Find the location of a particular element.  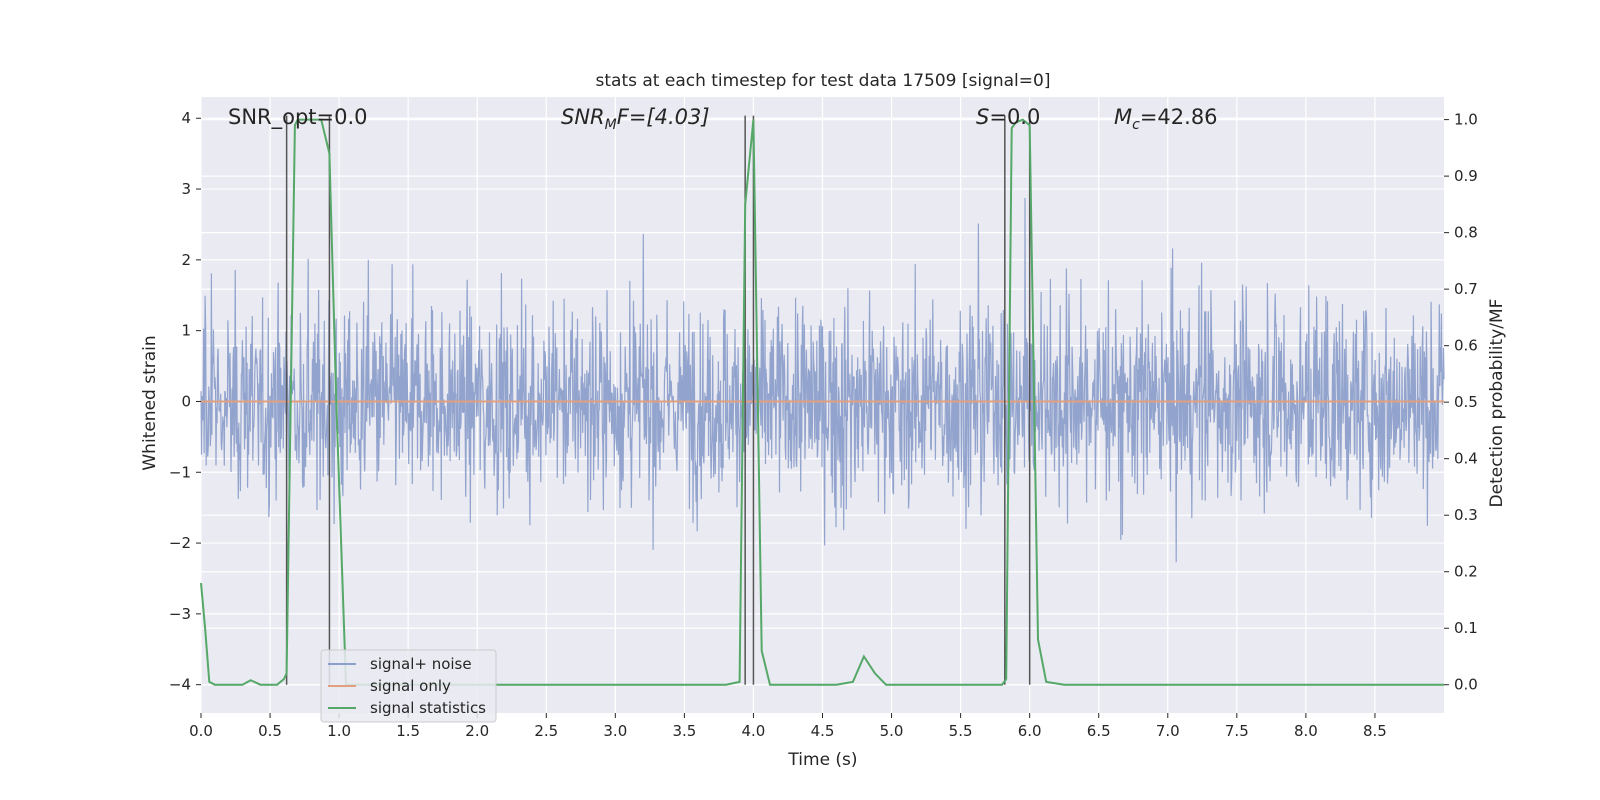

y-axis-right-label: Detection probability/MF is located at coordinates (1497, 403).